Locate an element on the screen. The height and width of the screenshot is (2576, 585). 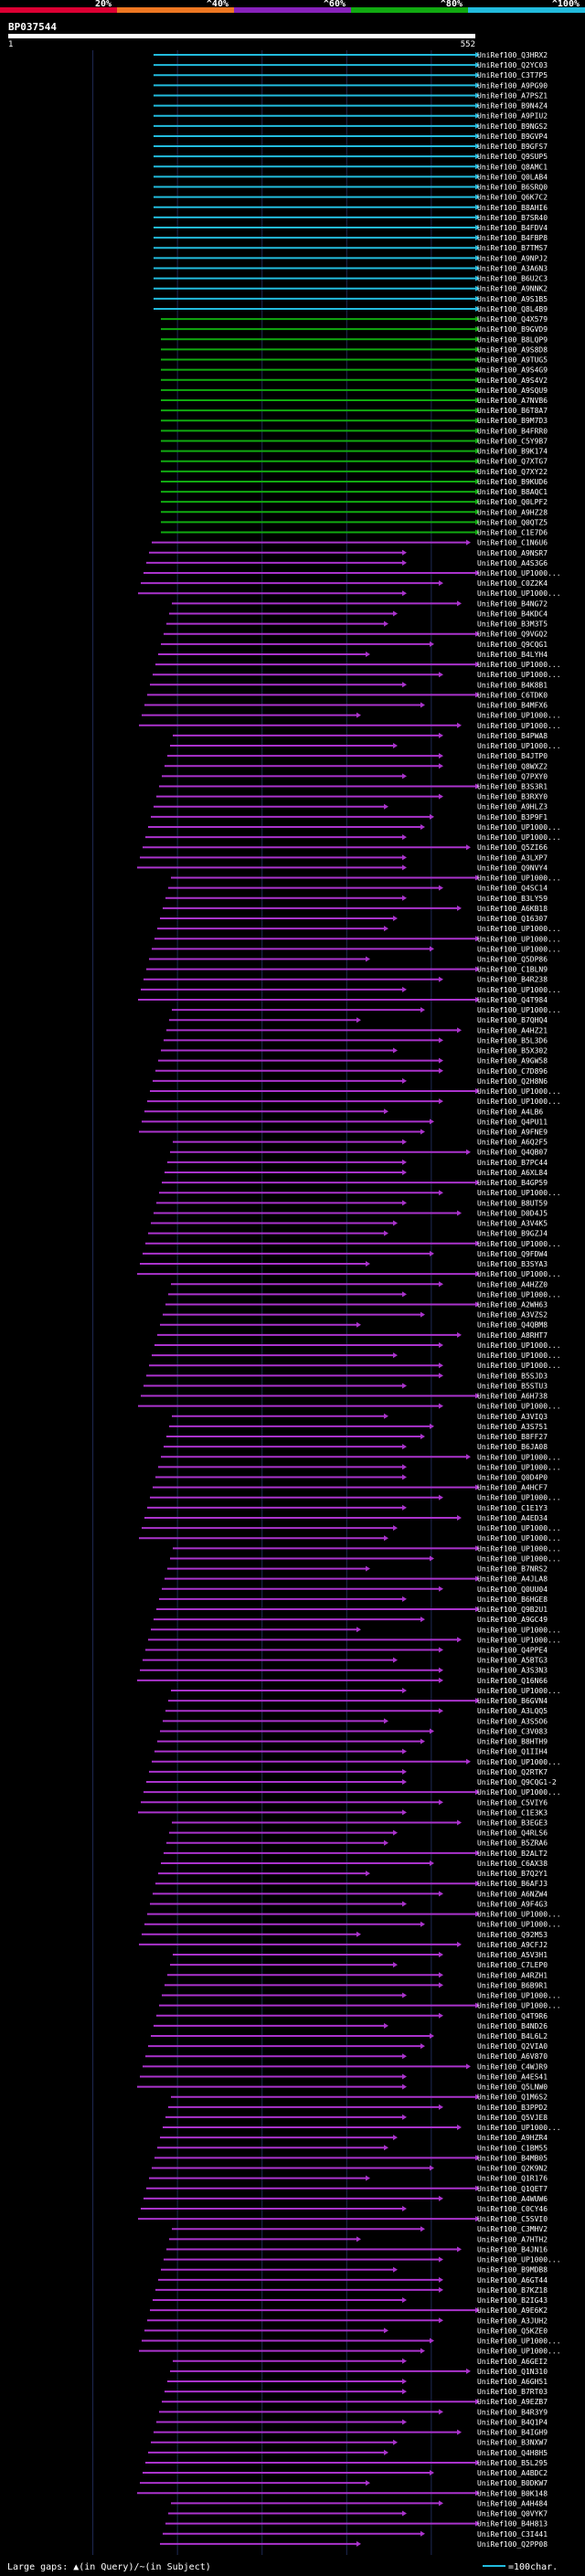
hit-label: UniRef100_B6JA08 is located at coordinates (512, 1447).